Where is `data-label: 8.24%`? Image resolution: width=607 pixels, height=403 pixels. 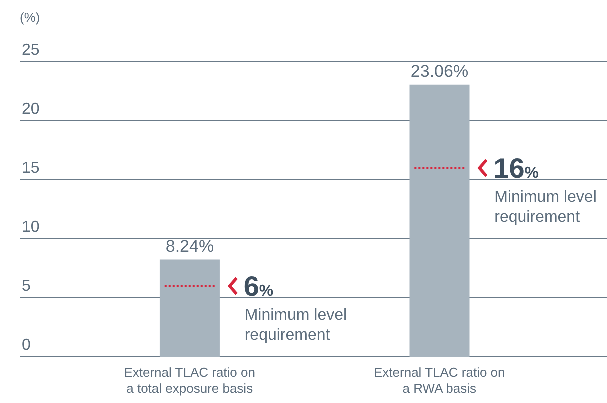
data-label: 8.24% is located at coordinates (190, 246).